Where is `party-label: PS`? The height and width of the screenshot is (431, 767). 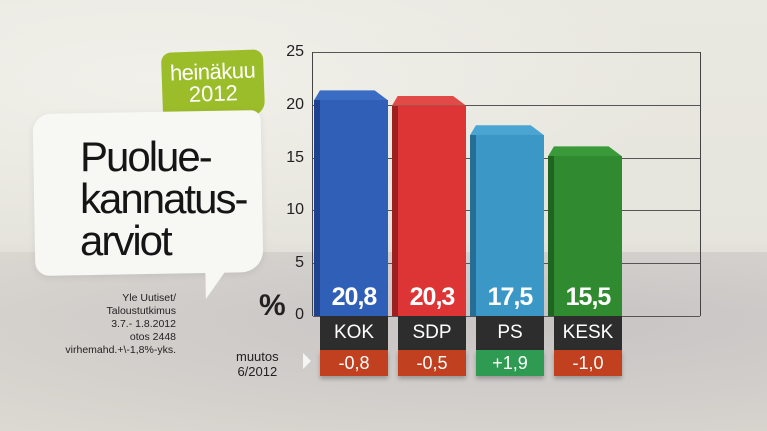
party-label: PS is located at coordinates (510, 333).